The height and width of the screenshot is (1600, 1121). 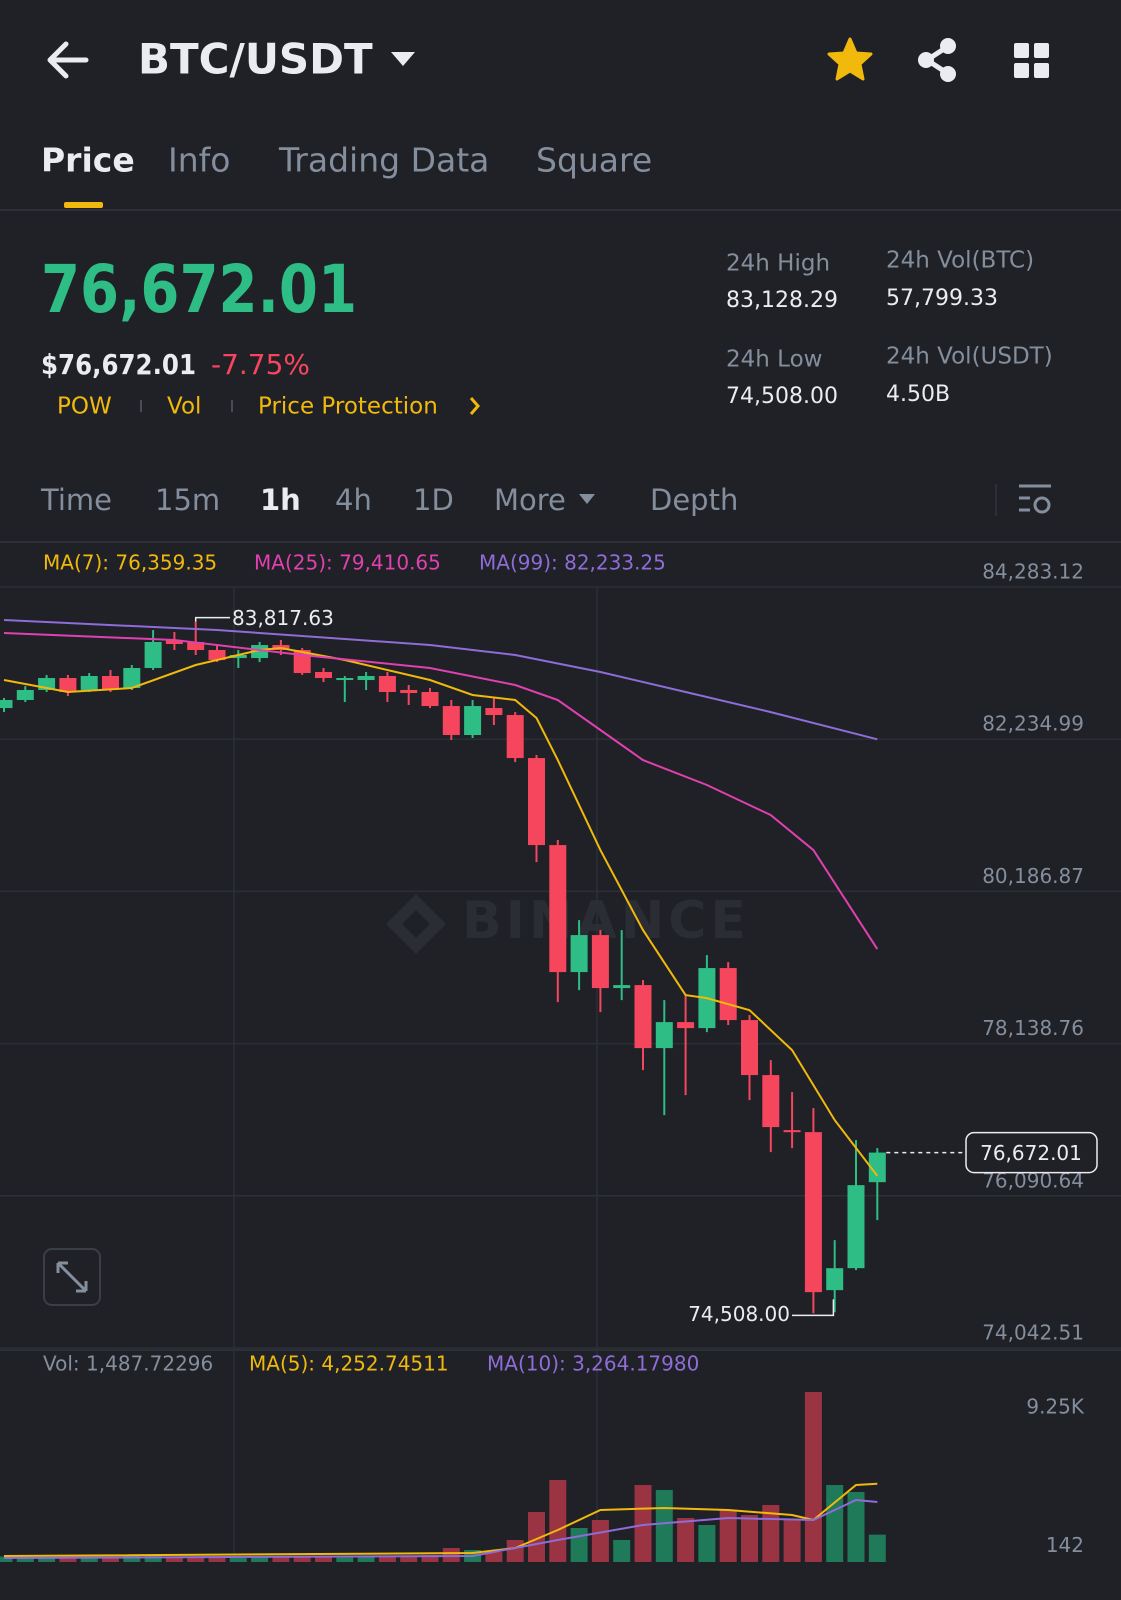 I want to click on expand-button, so click(x=72, y=1277).